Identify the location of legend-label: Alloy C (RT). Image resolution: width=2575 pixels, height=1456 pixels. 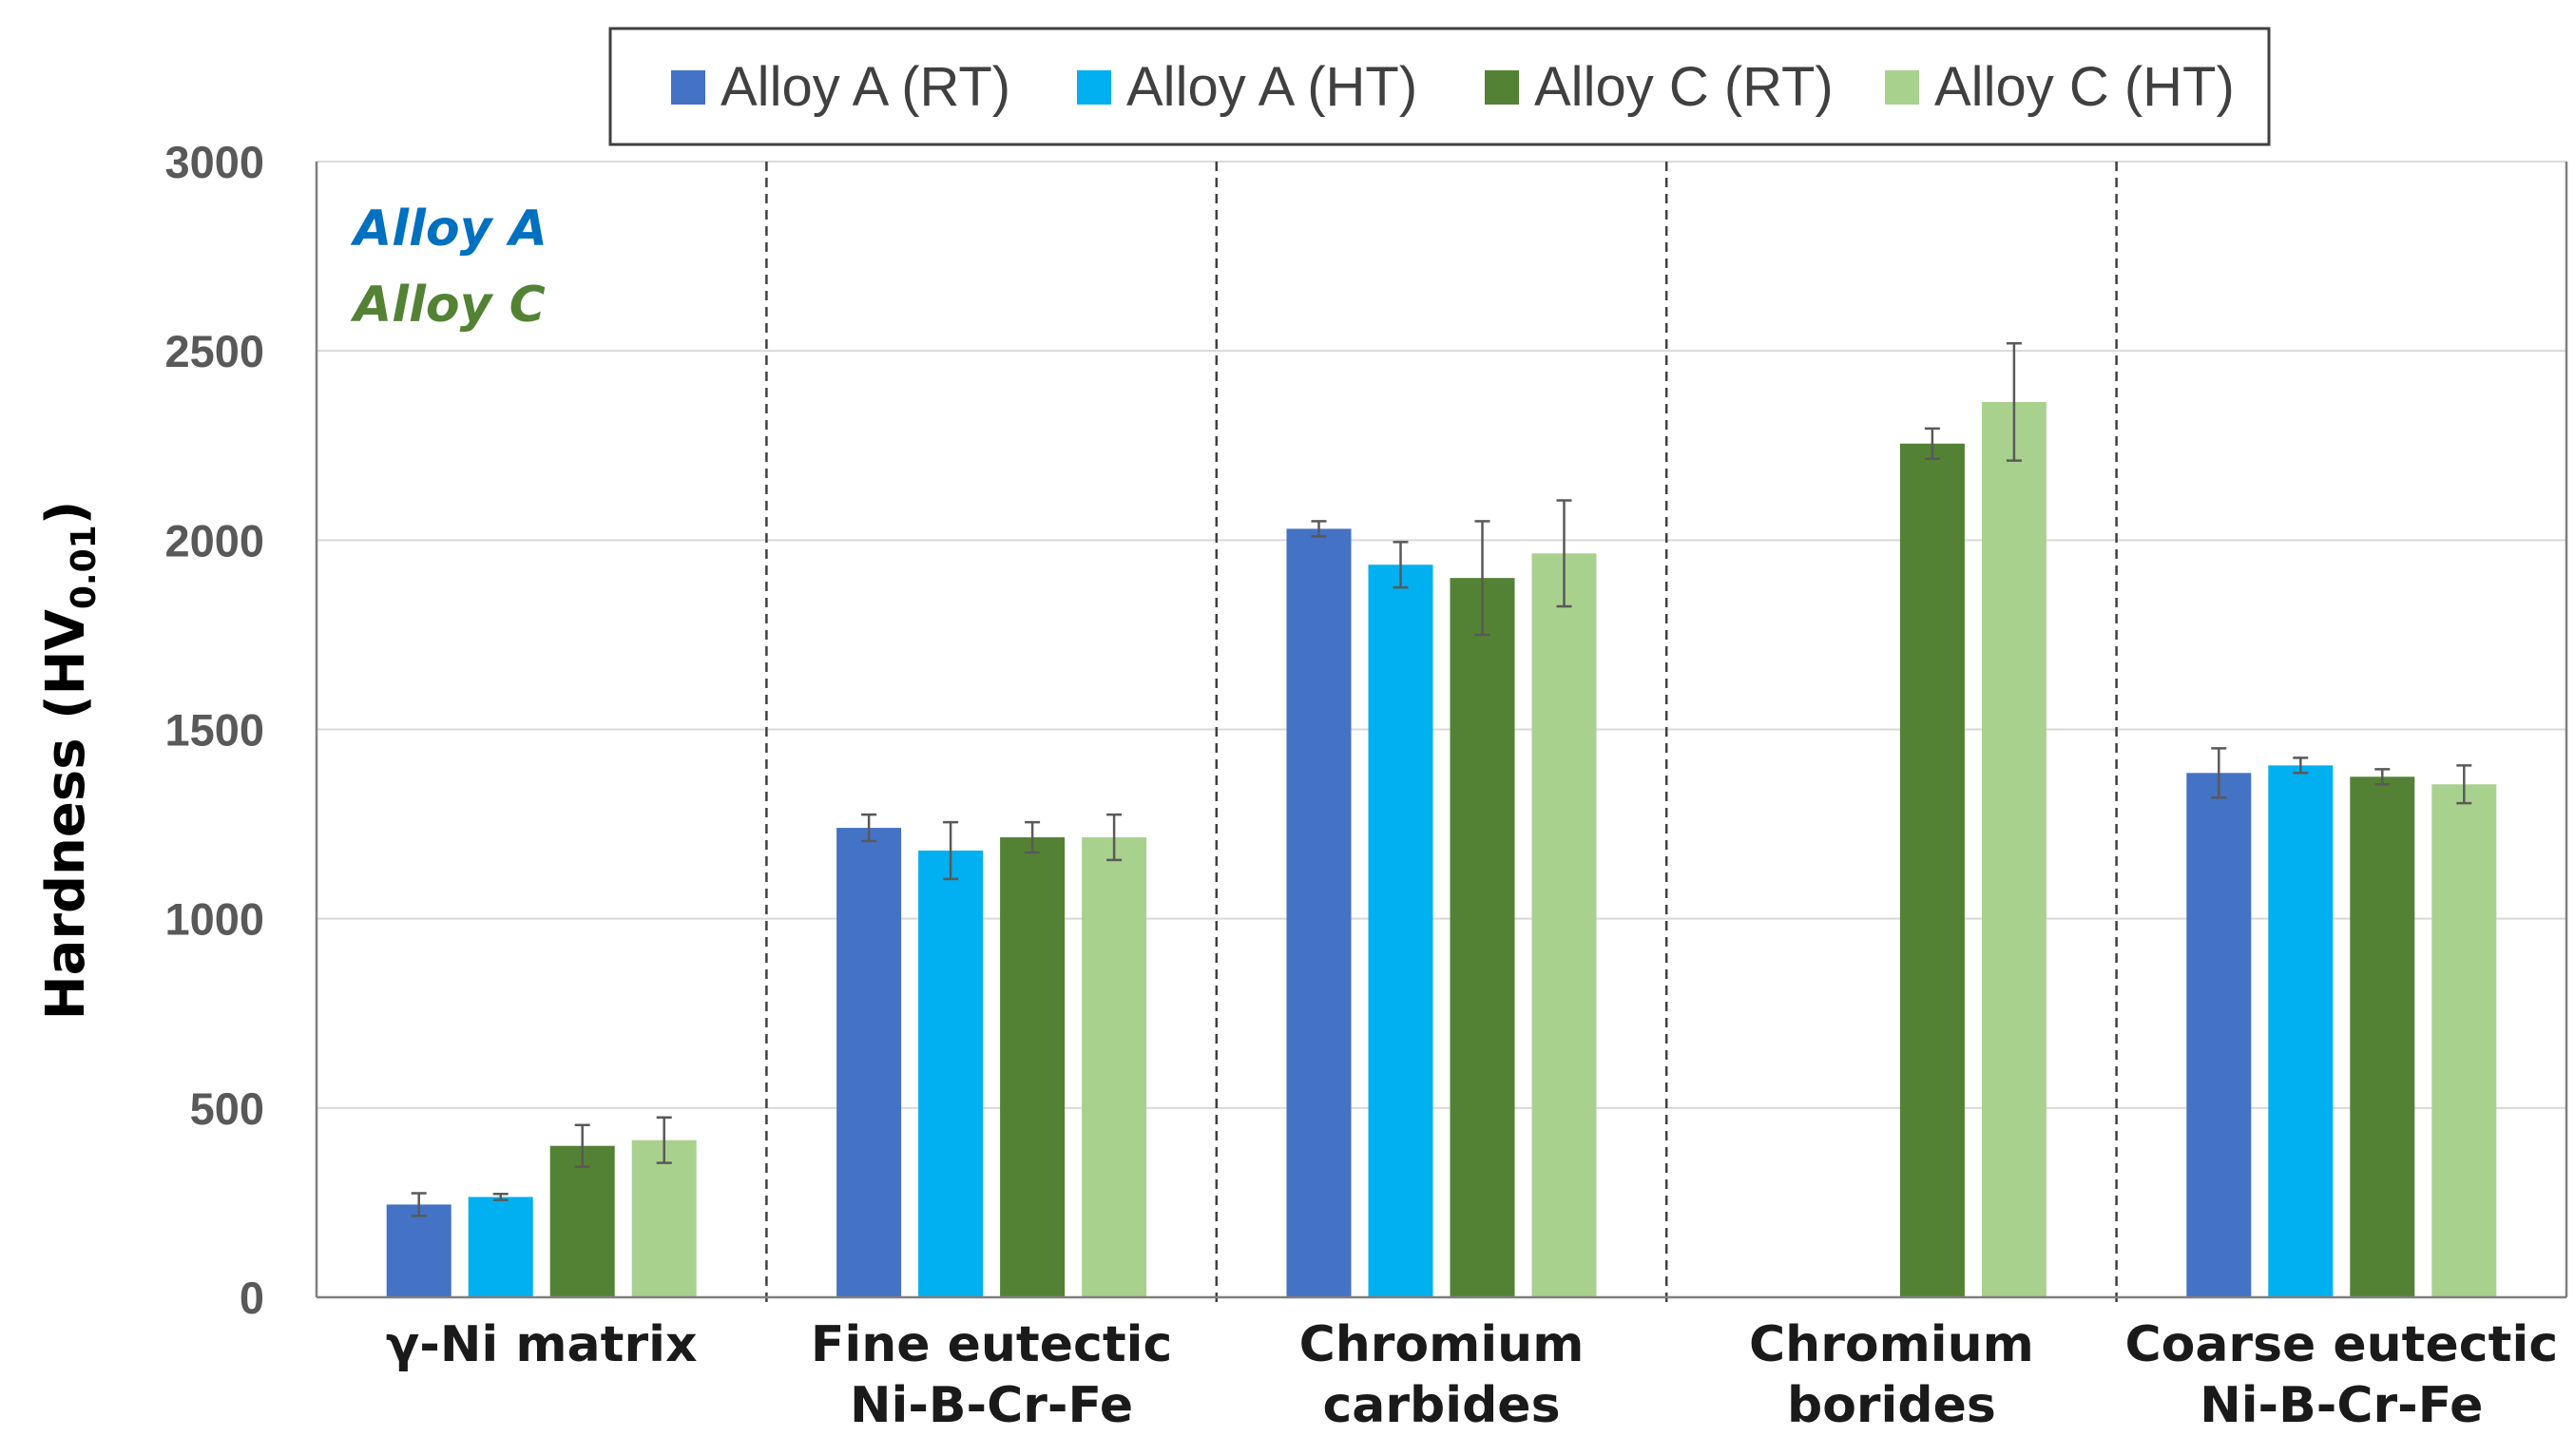
(1684, 87).